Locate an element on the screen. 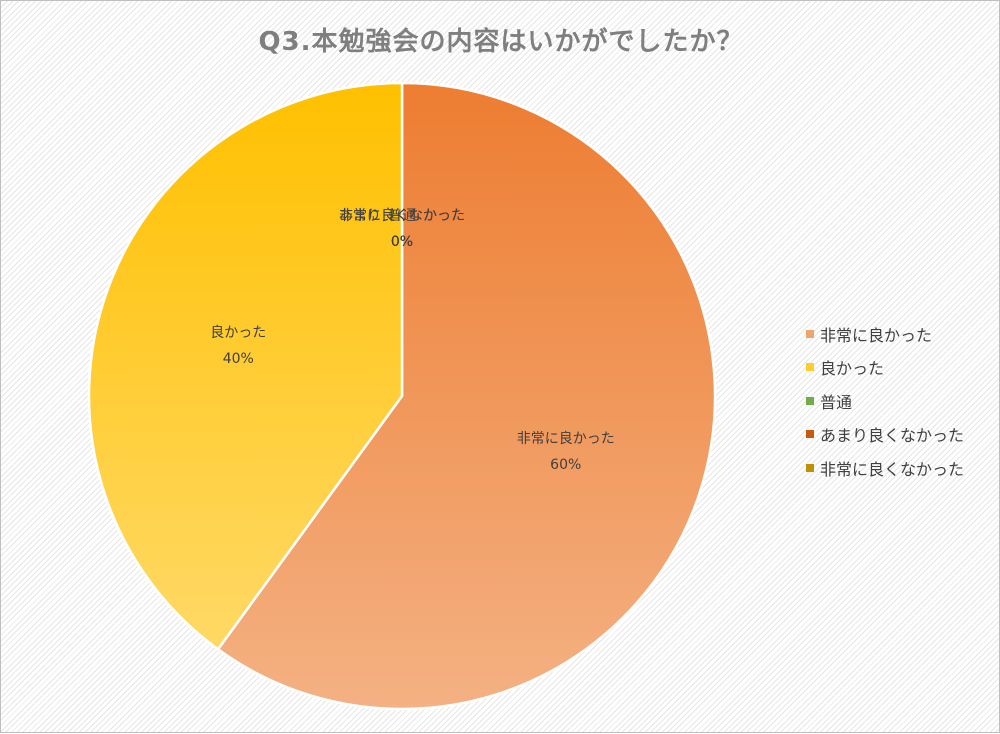 The image size is (1000, 734). legend-label-4: 非常に良くなかった is located at coordinates (892, 469).